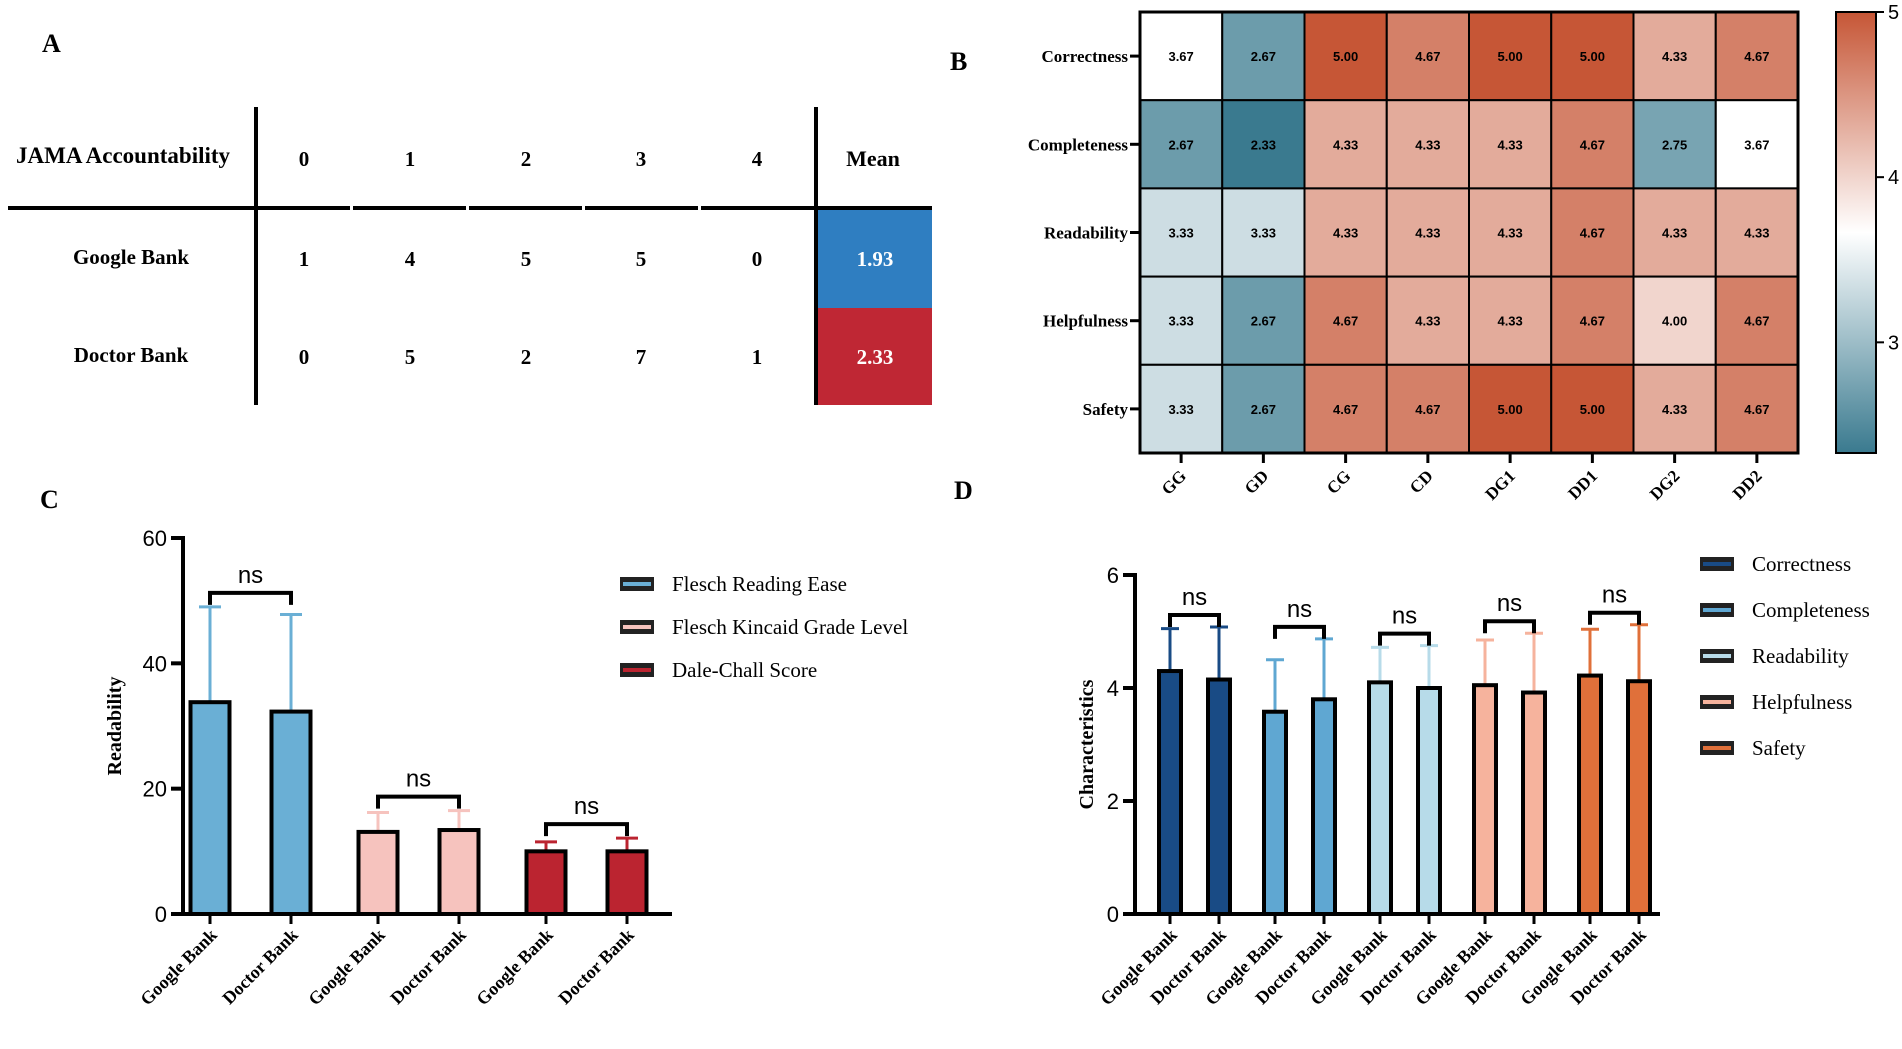 Image resolution: width=1902 pixels, height=1049 pixels. What do you see at coordinates (304, 159) in the screenshot?
I see `column-header: 0` at bounding box center [304, 159].